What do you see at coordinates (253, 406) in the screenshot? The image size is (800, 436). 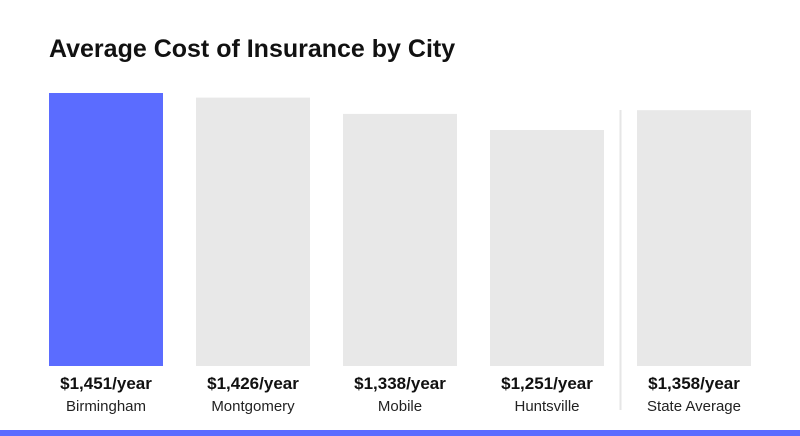 I see `category-label-montgomery: Montgomery` at bounding box center [253, 406].